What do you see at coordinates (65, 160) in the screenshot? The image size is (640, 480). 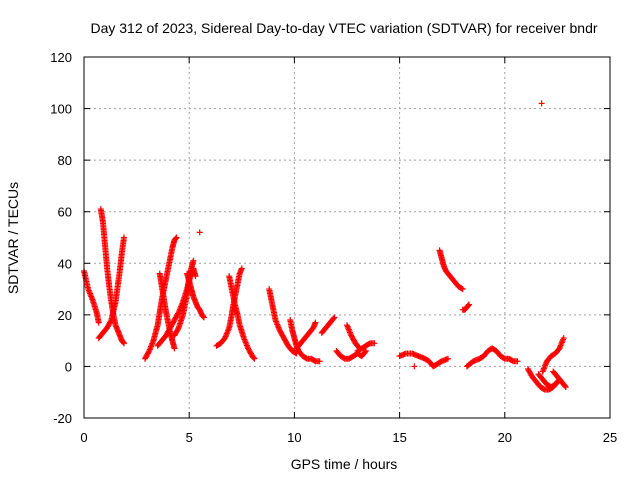 I see `y-tick-label: 80` at bounding box center [65, 160].